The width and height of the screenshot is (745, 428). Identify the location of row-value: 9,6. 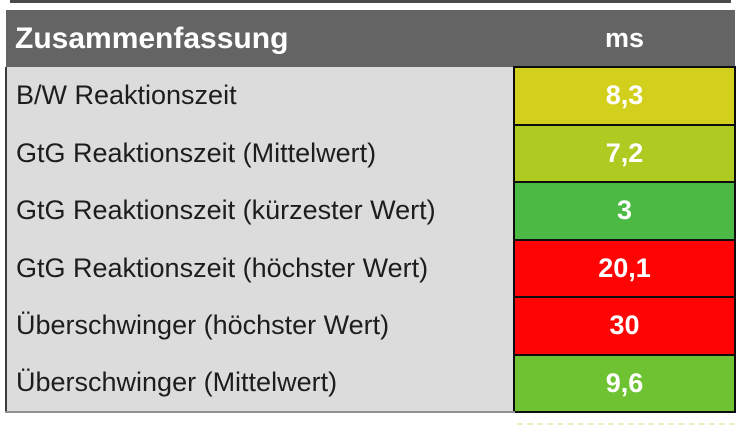
(624, 383).